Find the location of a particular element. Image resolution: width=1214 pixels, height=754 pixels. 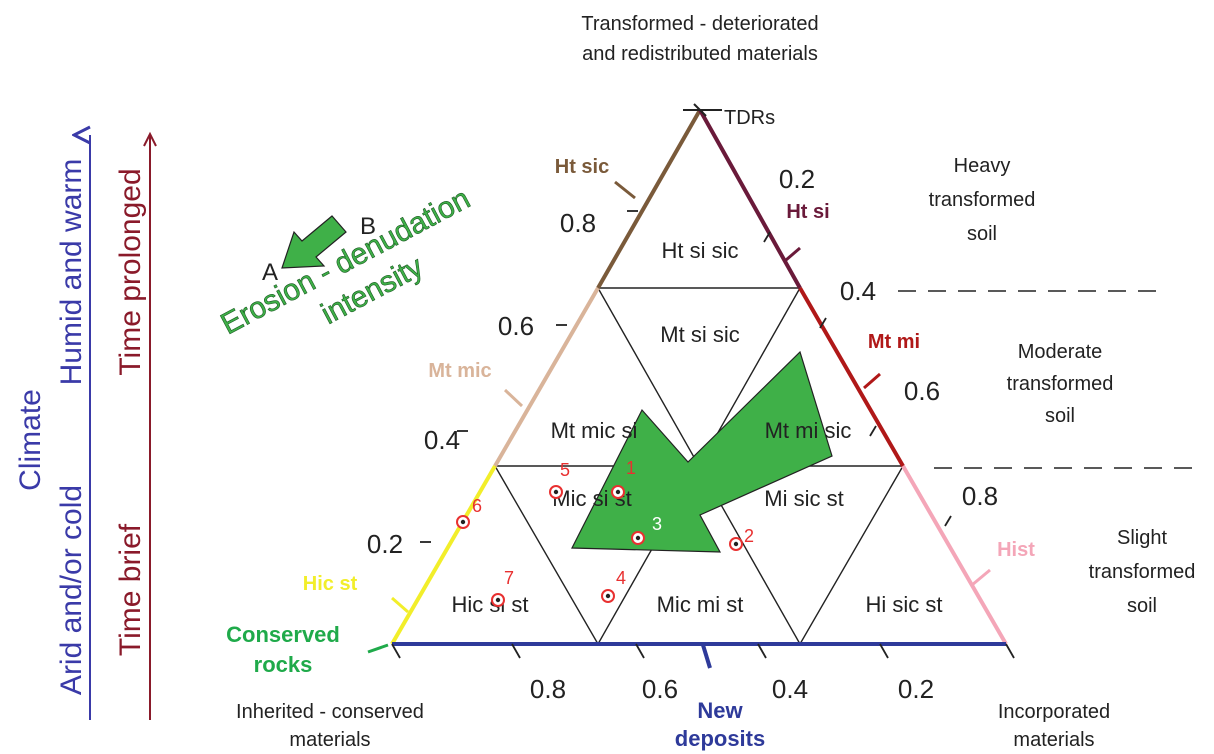

svg-text: 5 is located at coordinates (565, 470).